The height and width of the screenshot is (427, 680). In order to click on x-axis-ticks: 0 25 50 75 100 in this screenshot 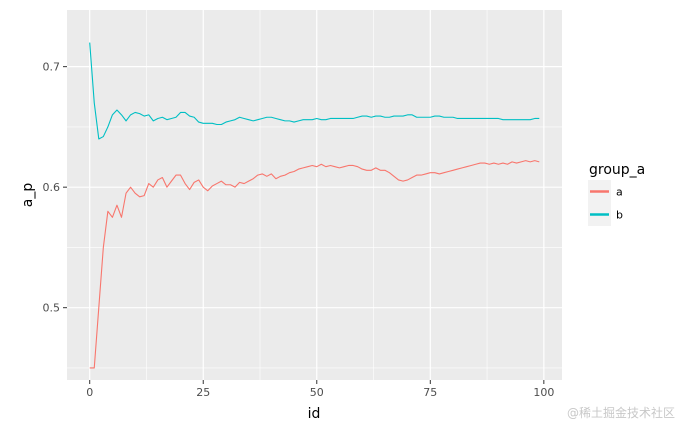, I will do `click(320, 389)`.